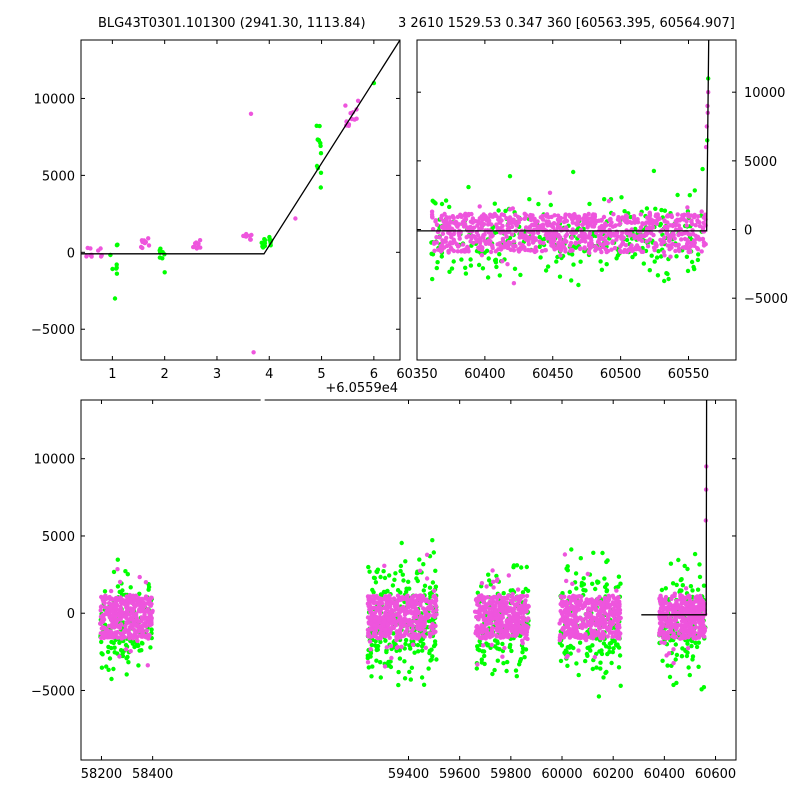  I want to click on left-plot-title: BLG43T0301.101300 (2941.30, 1113.84), so click(232, 23).